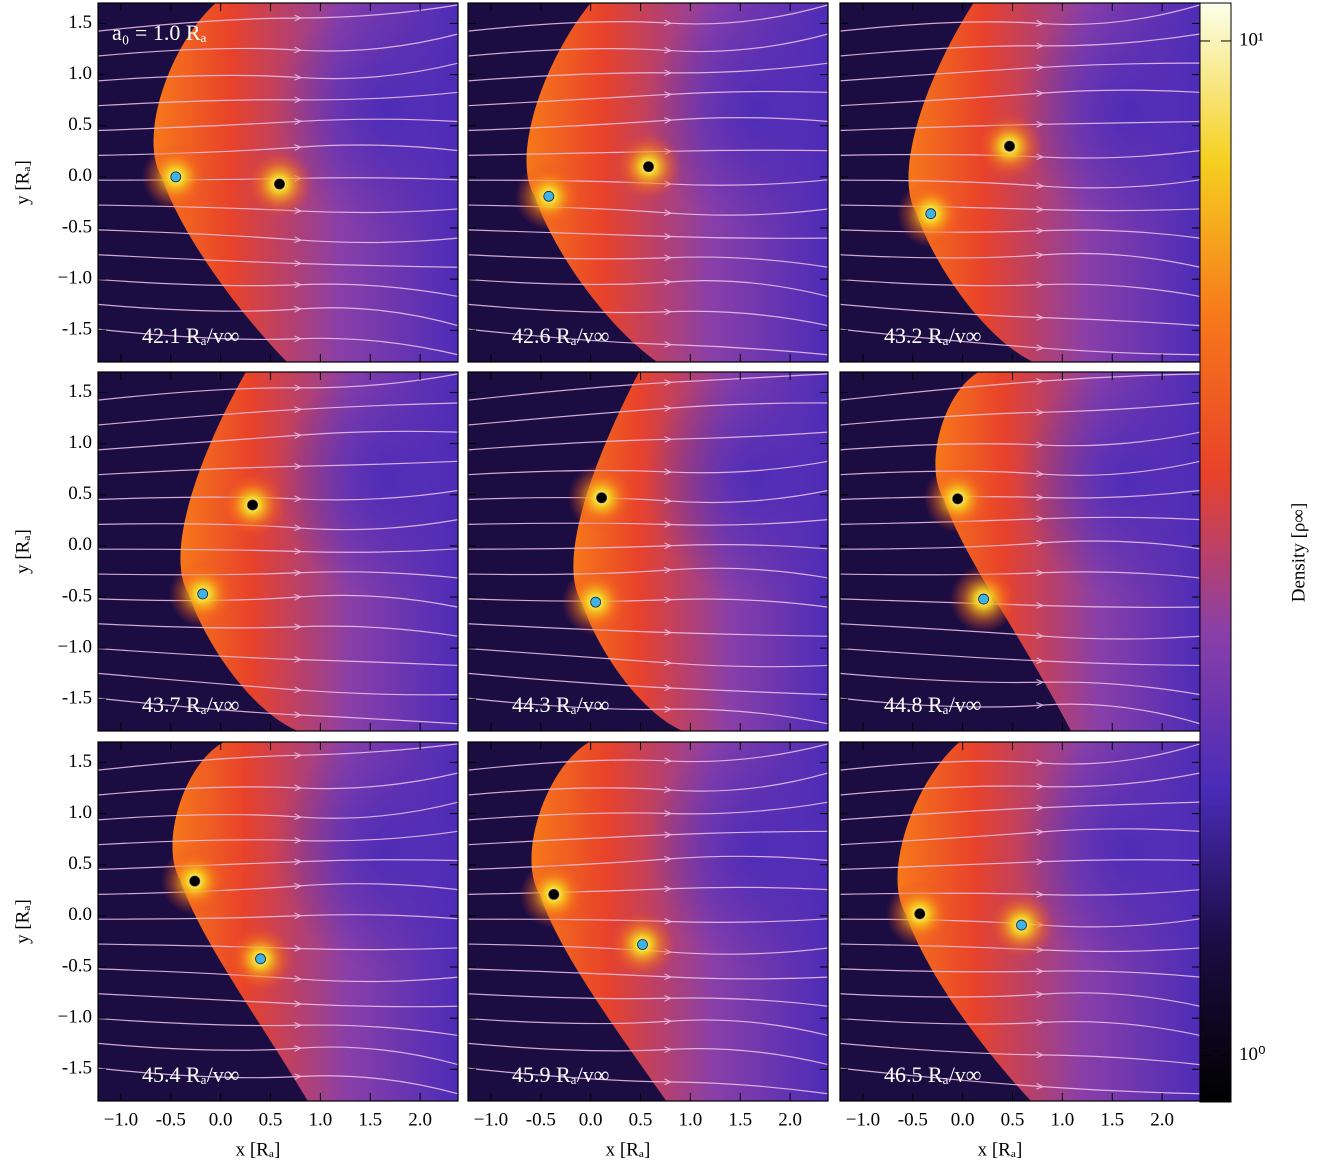 Image resolution: width=1325 pixels, height=1170 pixels. Describe the element at coordinates (641, 1119) in the screenshot. I see `x-tick-label: 0.5` at that location.